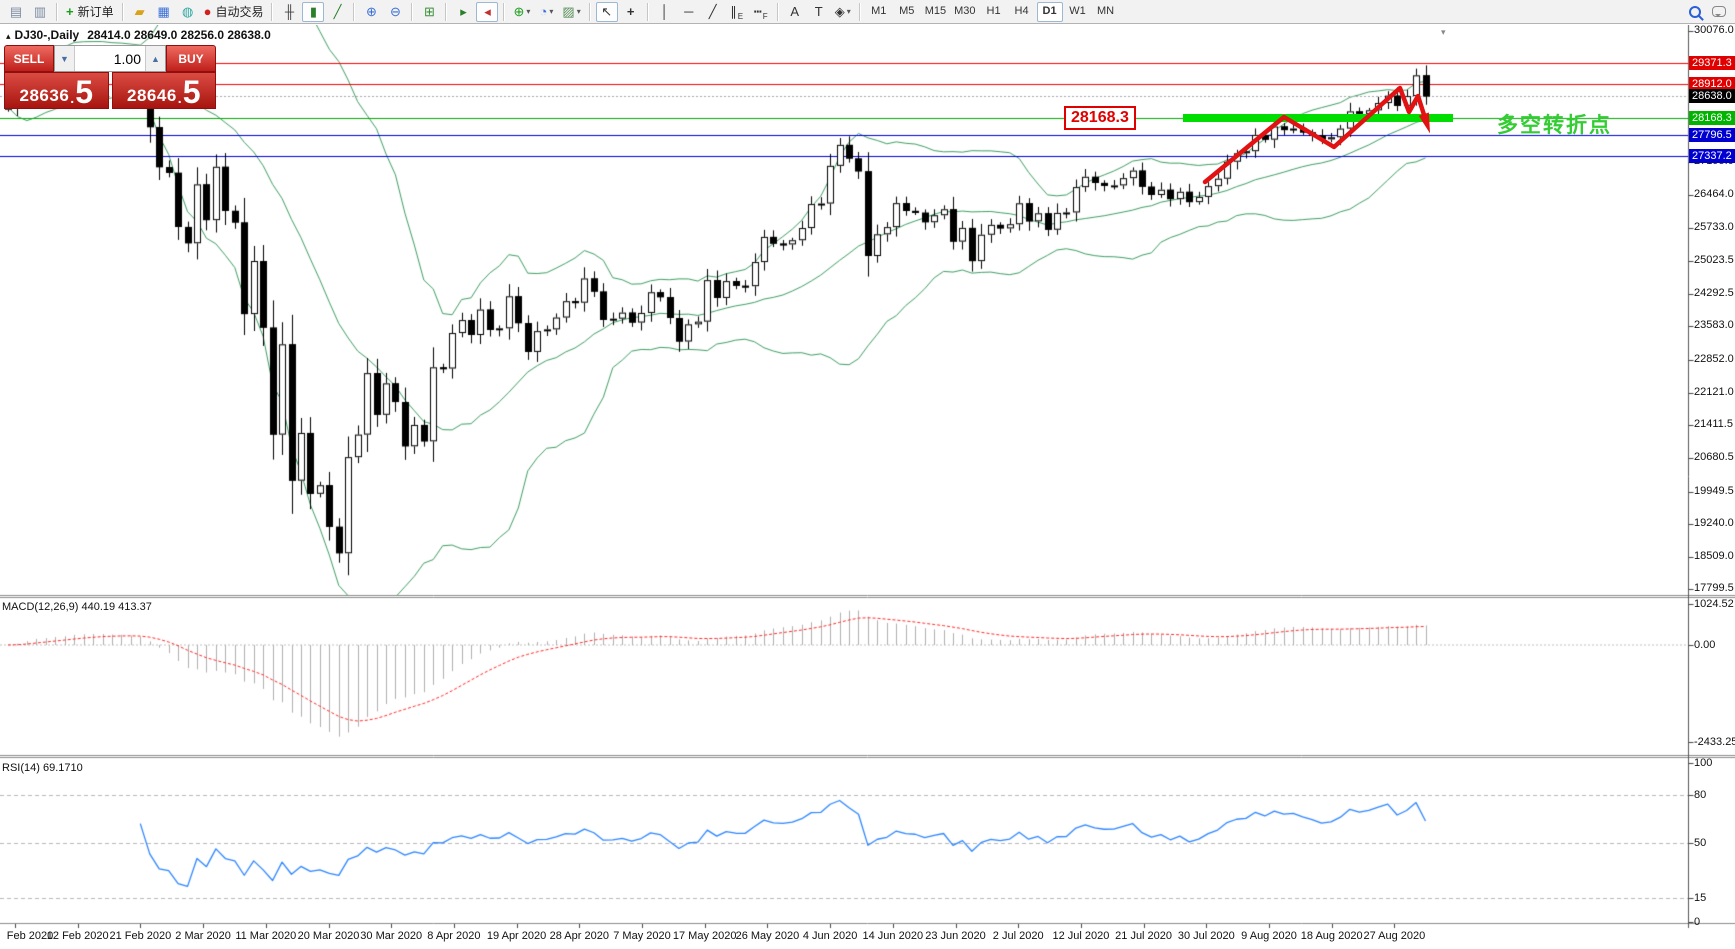 This screenshot has height=949, width=1735. Describe the element at coordinates (1331, 936) in the screenshot. I see `date-axis-label: 18 Aug 2020` at that location.